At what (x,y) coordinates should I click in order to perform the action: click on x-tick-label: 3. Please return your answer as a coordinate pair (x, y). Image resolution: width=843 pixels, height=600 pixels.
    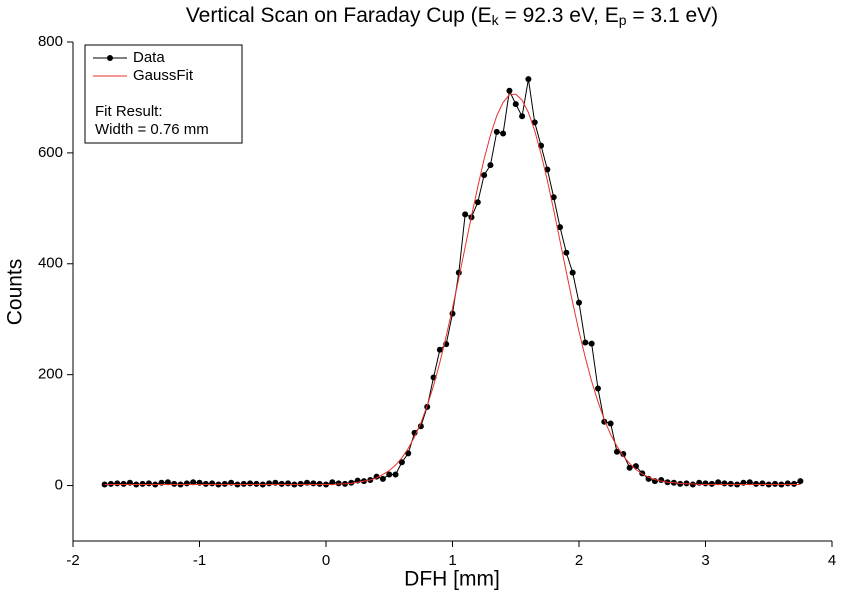
    Looking at the image, I should click on (705, 560).